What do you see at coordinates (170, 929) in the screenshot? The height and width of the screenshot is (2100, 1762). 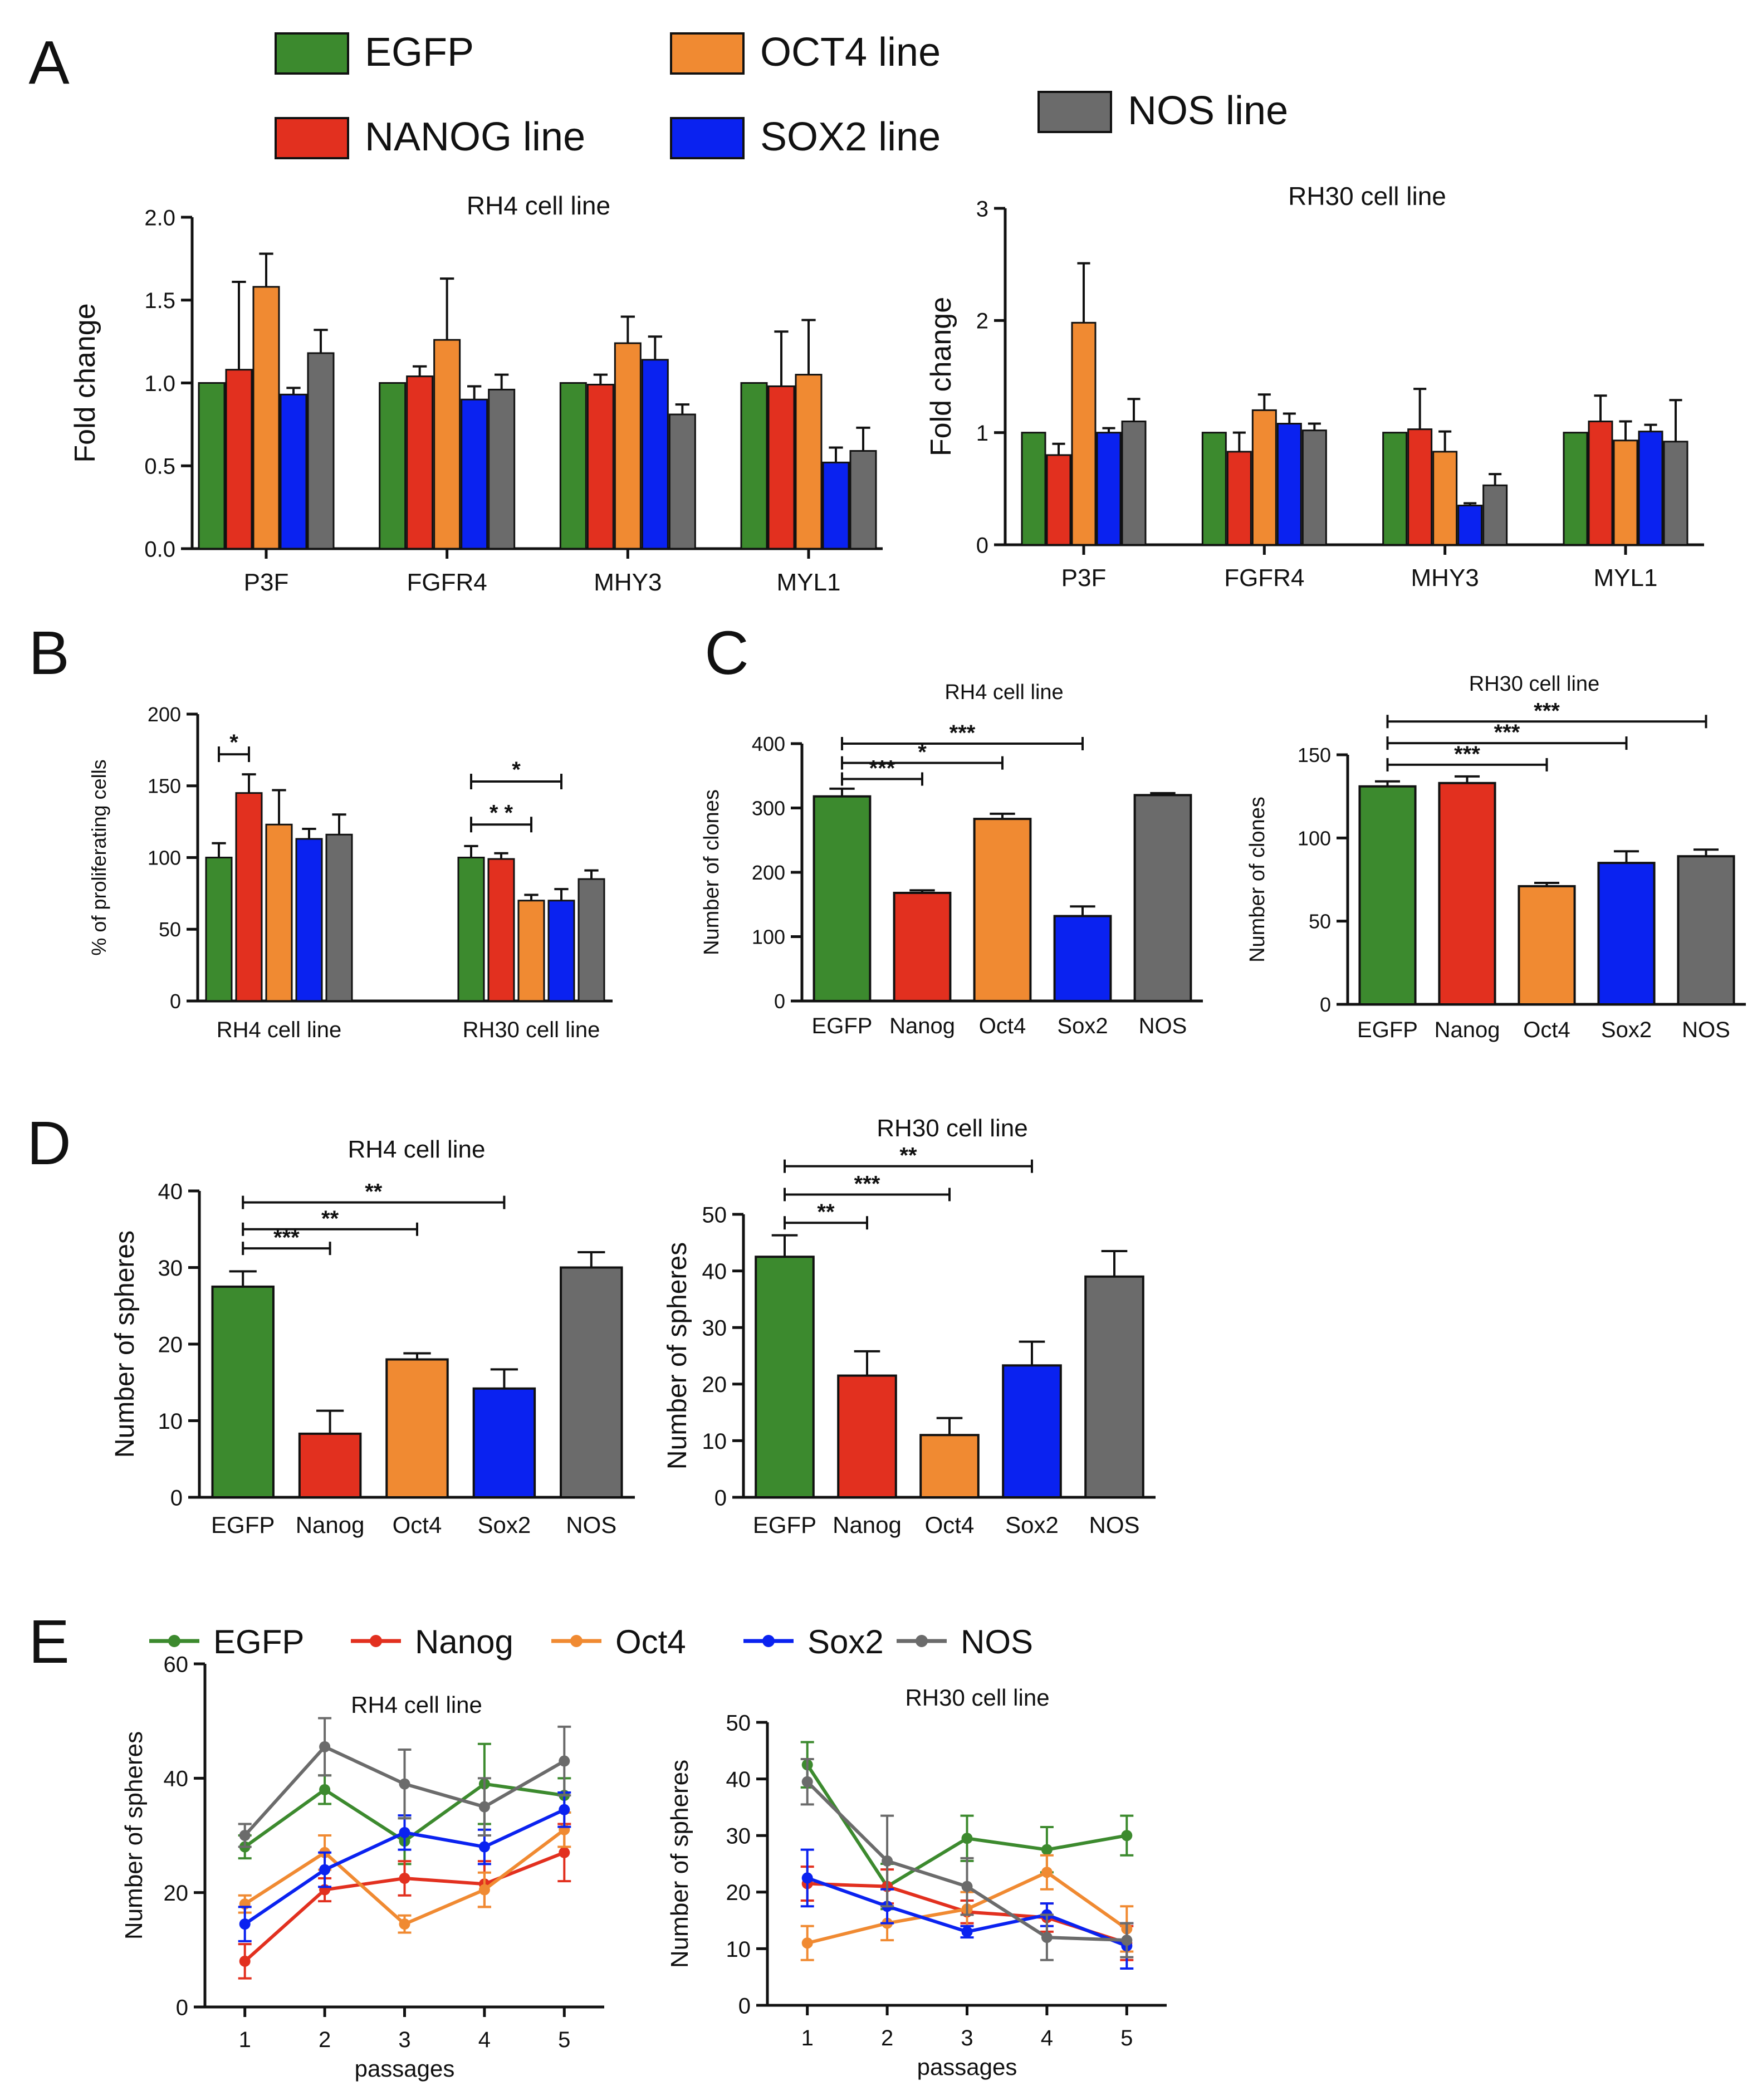 I see `y-tick-label: 50` at bounding box center [170, 929].